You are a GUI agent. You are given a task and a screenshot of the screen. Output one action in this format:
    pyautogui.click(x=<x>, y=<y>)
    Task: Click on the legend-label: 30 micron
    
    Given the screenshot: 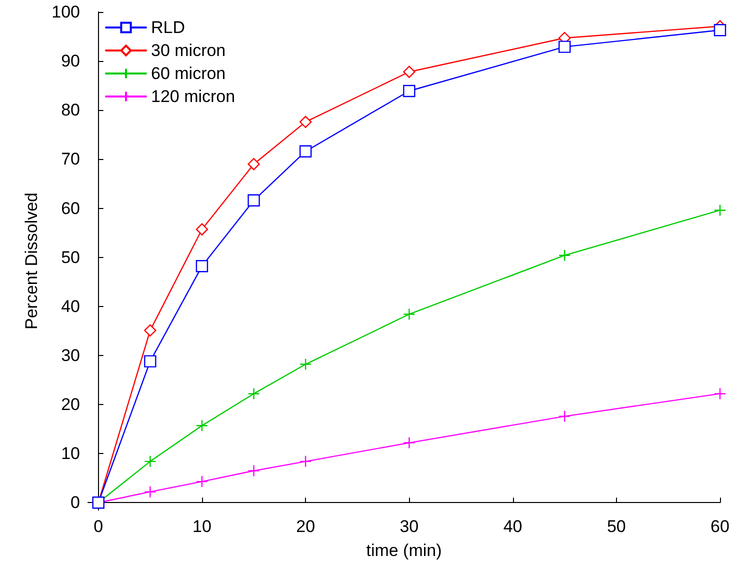 What is the action you would take?
    pyautogui.click(x=188, y=50)
    